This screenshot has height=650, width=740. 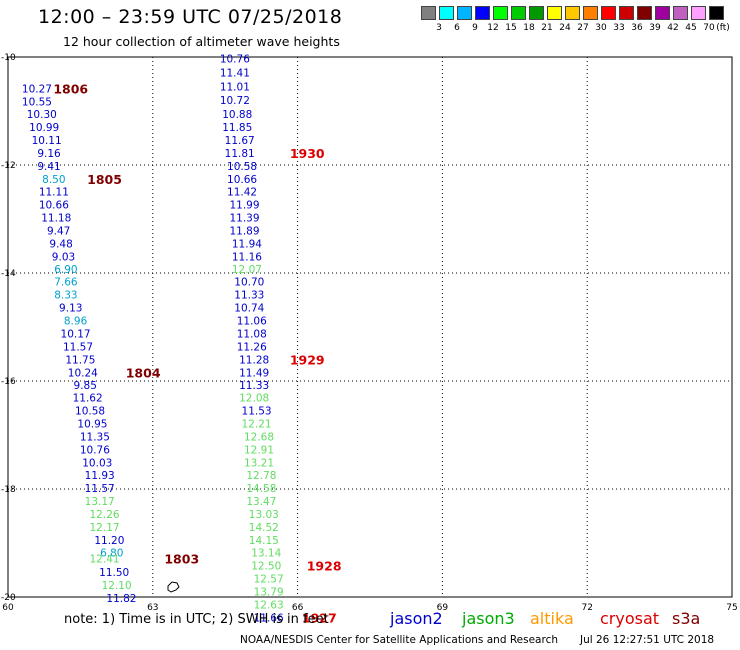 What do you see at coordinates (237, 128) in the screenshot?
I see `wave-height-value: 11.85` at bounding box center [237, 128].